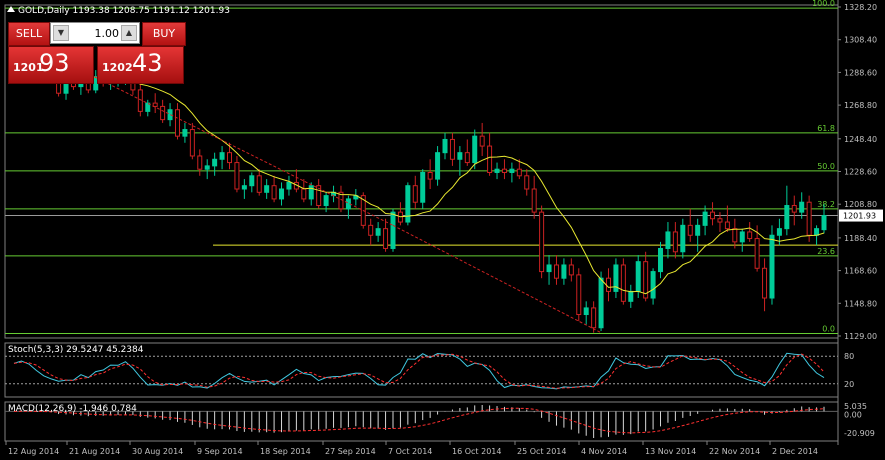 Image resolution: width=885 pixels, height=460 pixels. I want to click on lot-increase-button: ▲, so click(129, 33).